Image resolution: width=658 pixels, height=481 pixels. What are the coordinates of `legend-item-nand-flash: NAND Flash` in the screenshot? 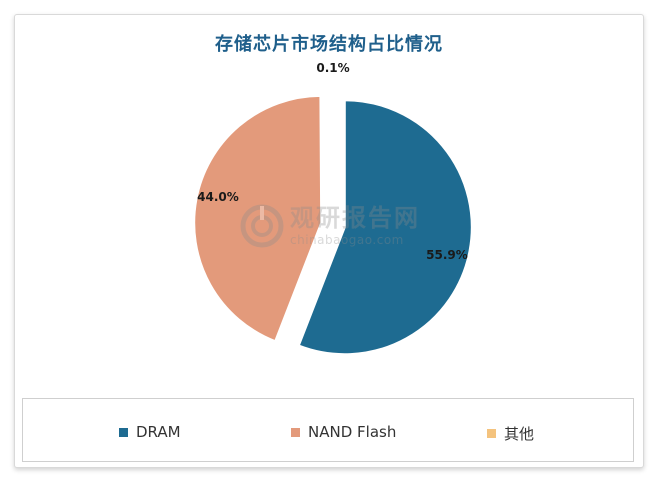 It's located at (343, 432).